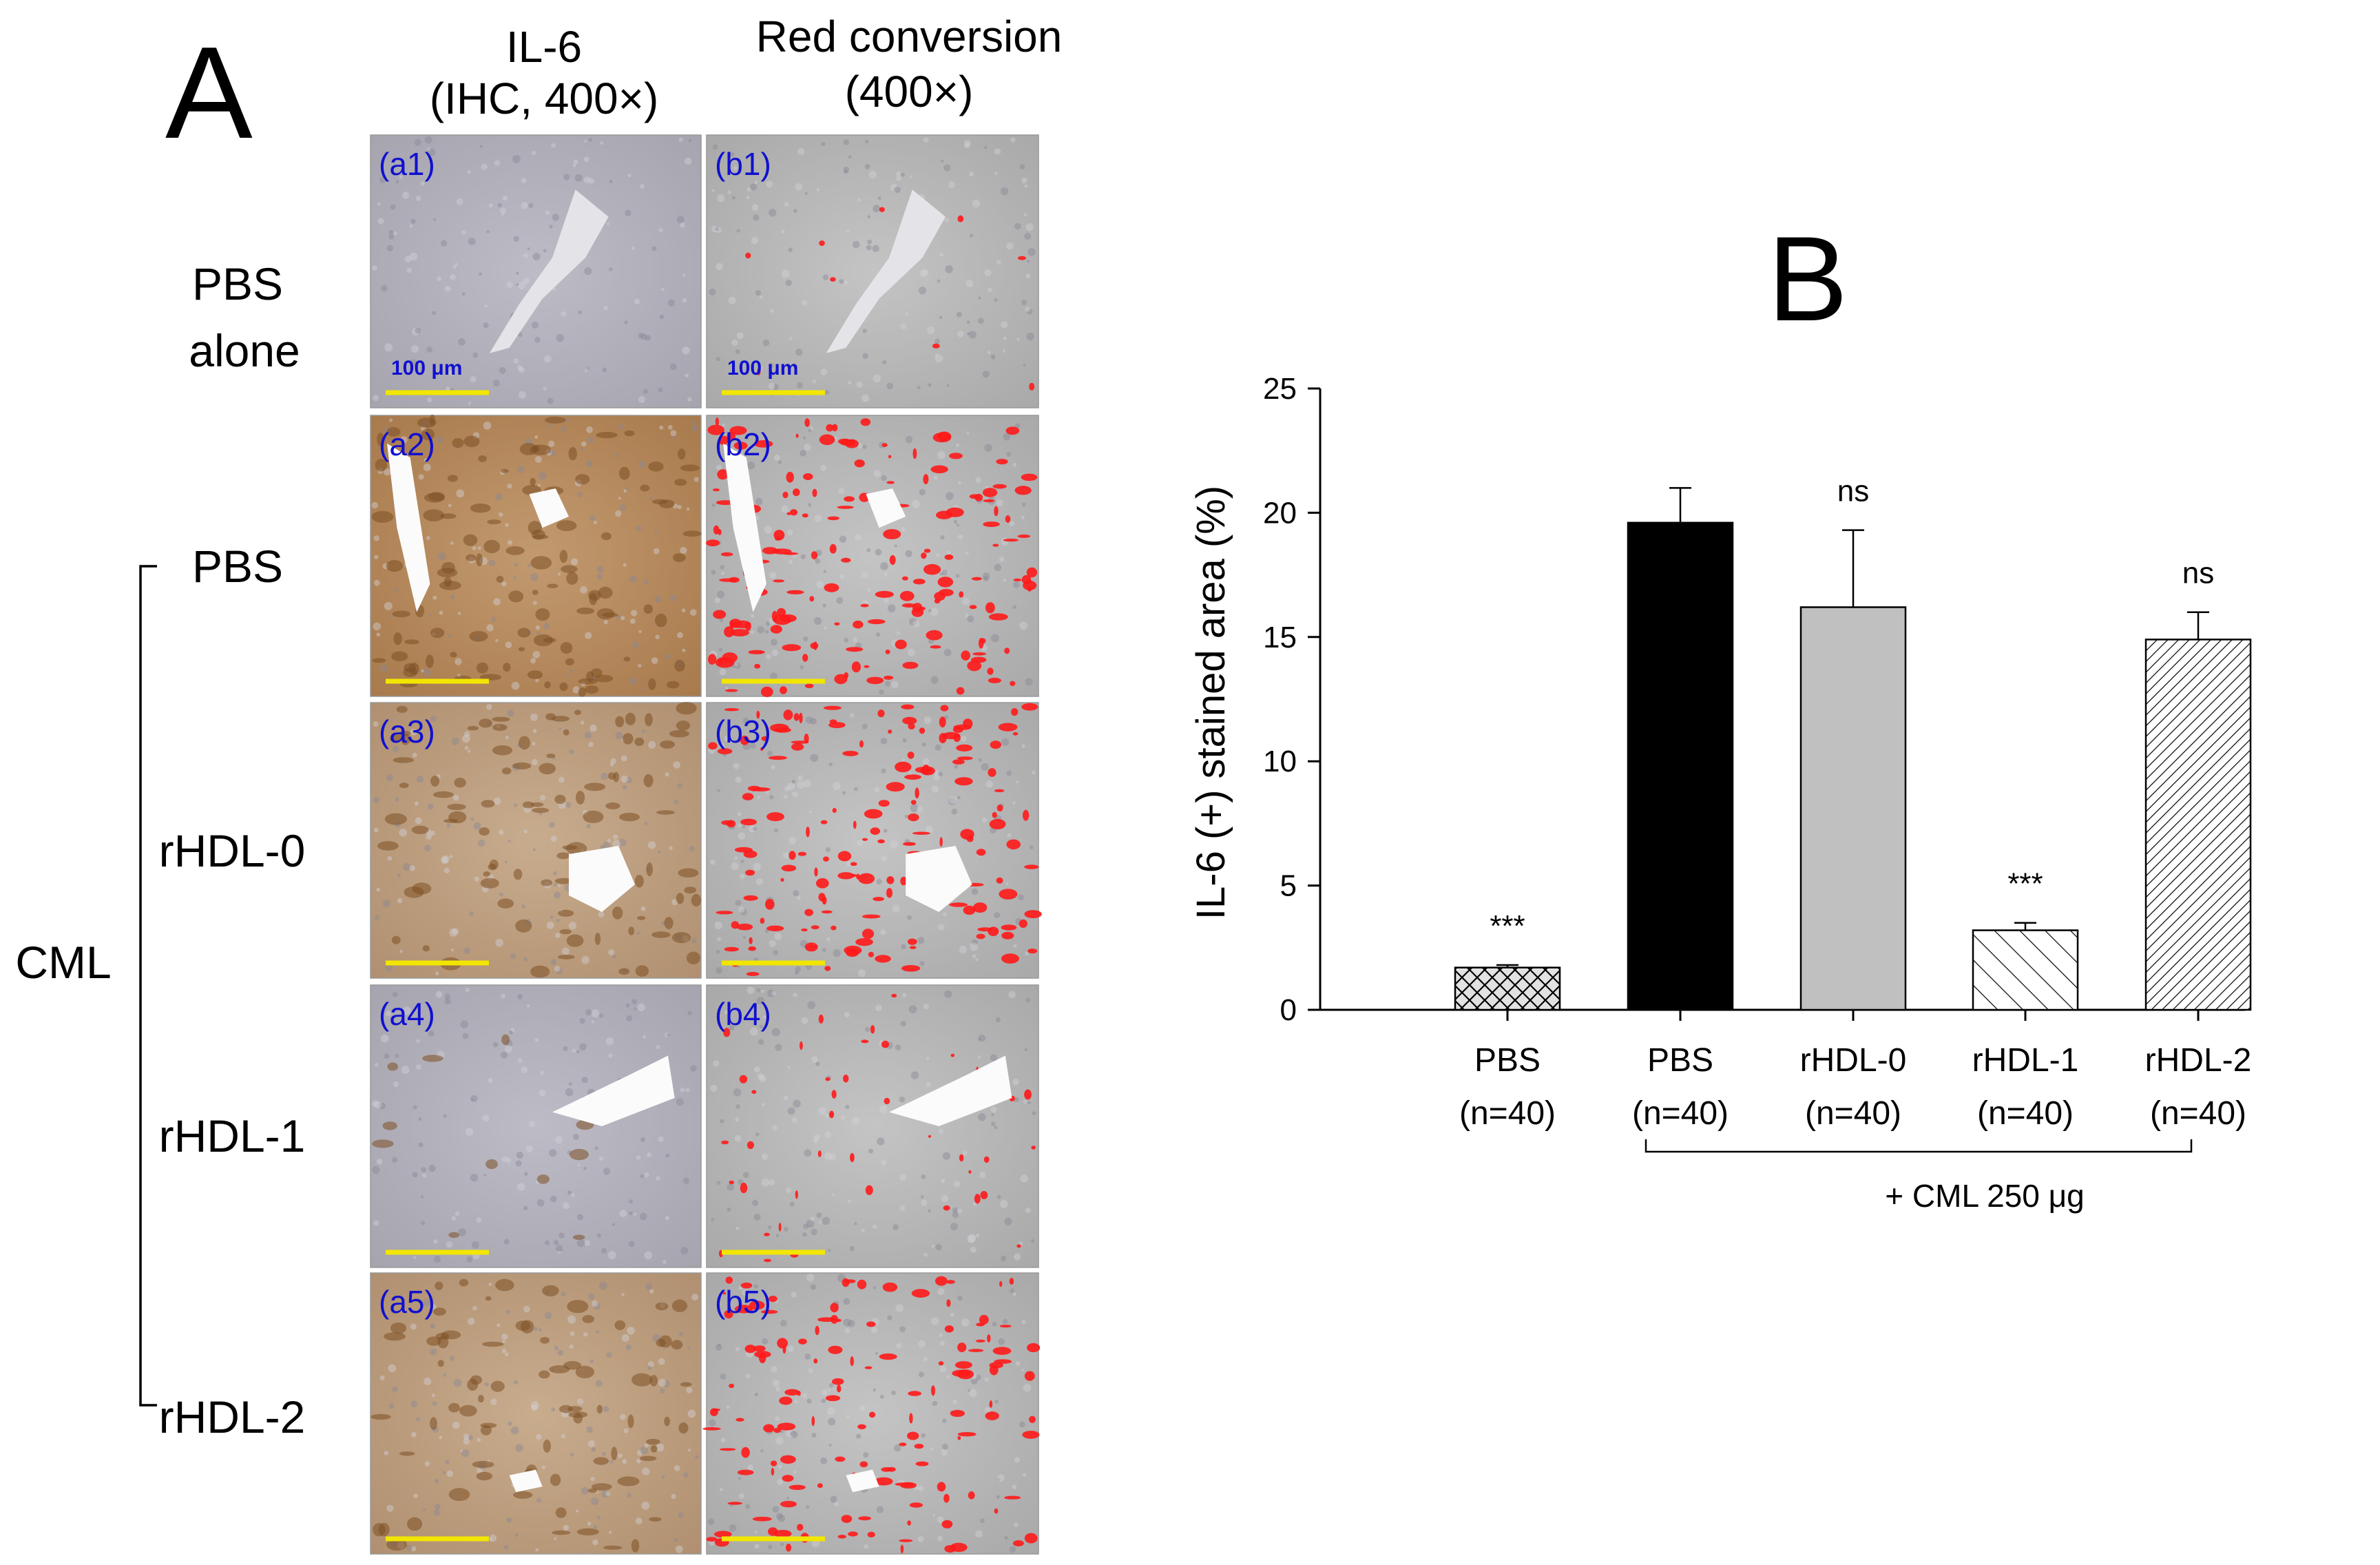  What do you see at coordinates (237, 283) in the screenshot?
I see `row-label-pbs-alone-line1: PBS` at bounding box center [237, 283].